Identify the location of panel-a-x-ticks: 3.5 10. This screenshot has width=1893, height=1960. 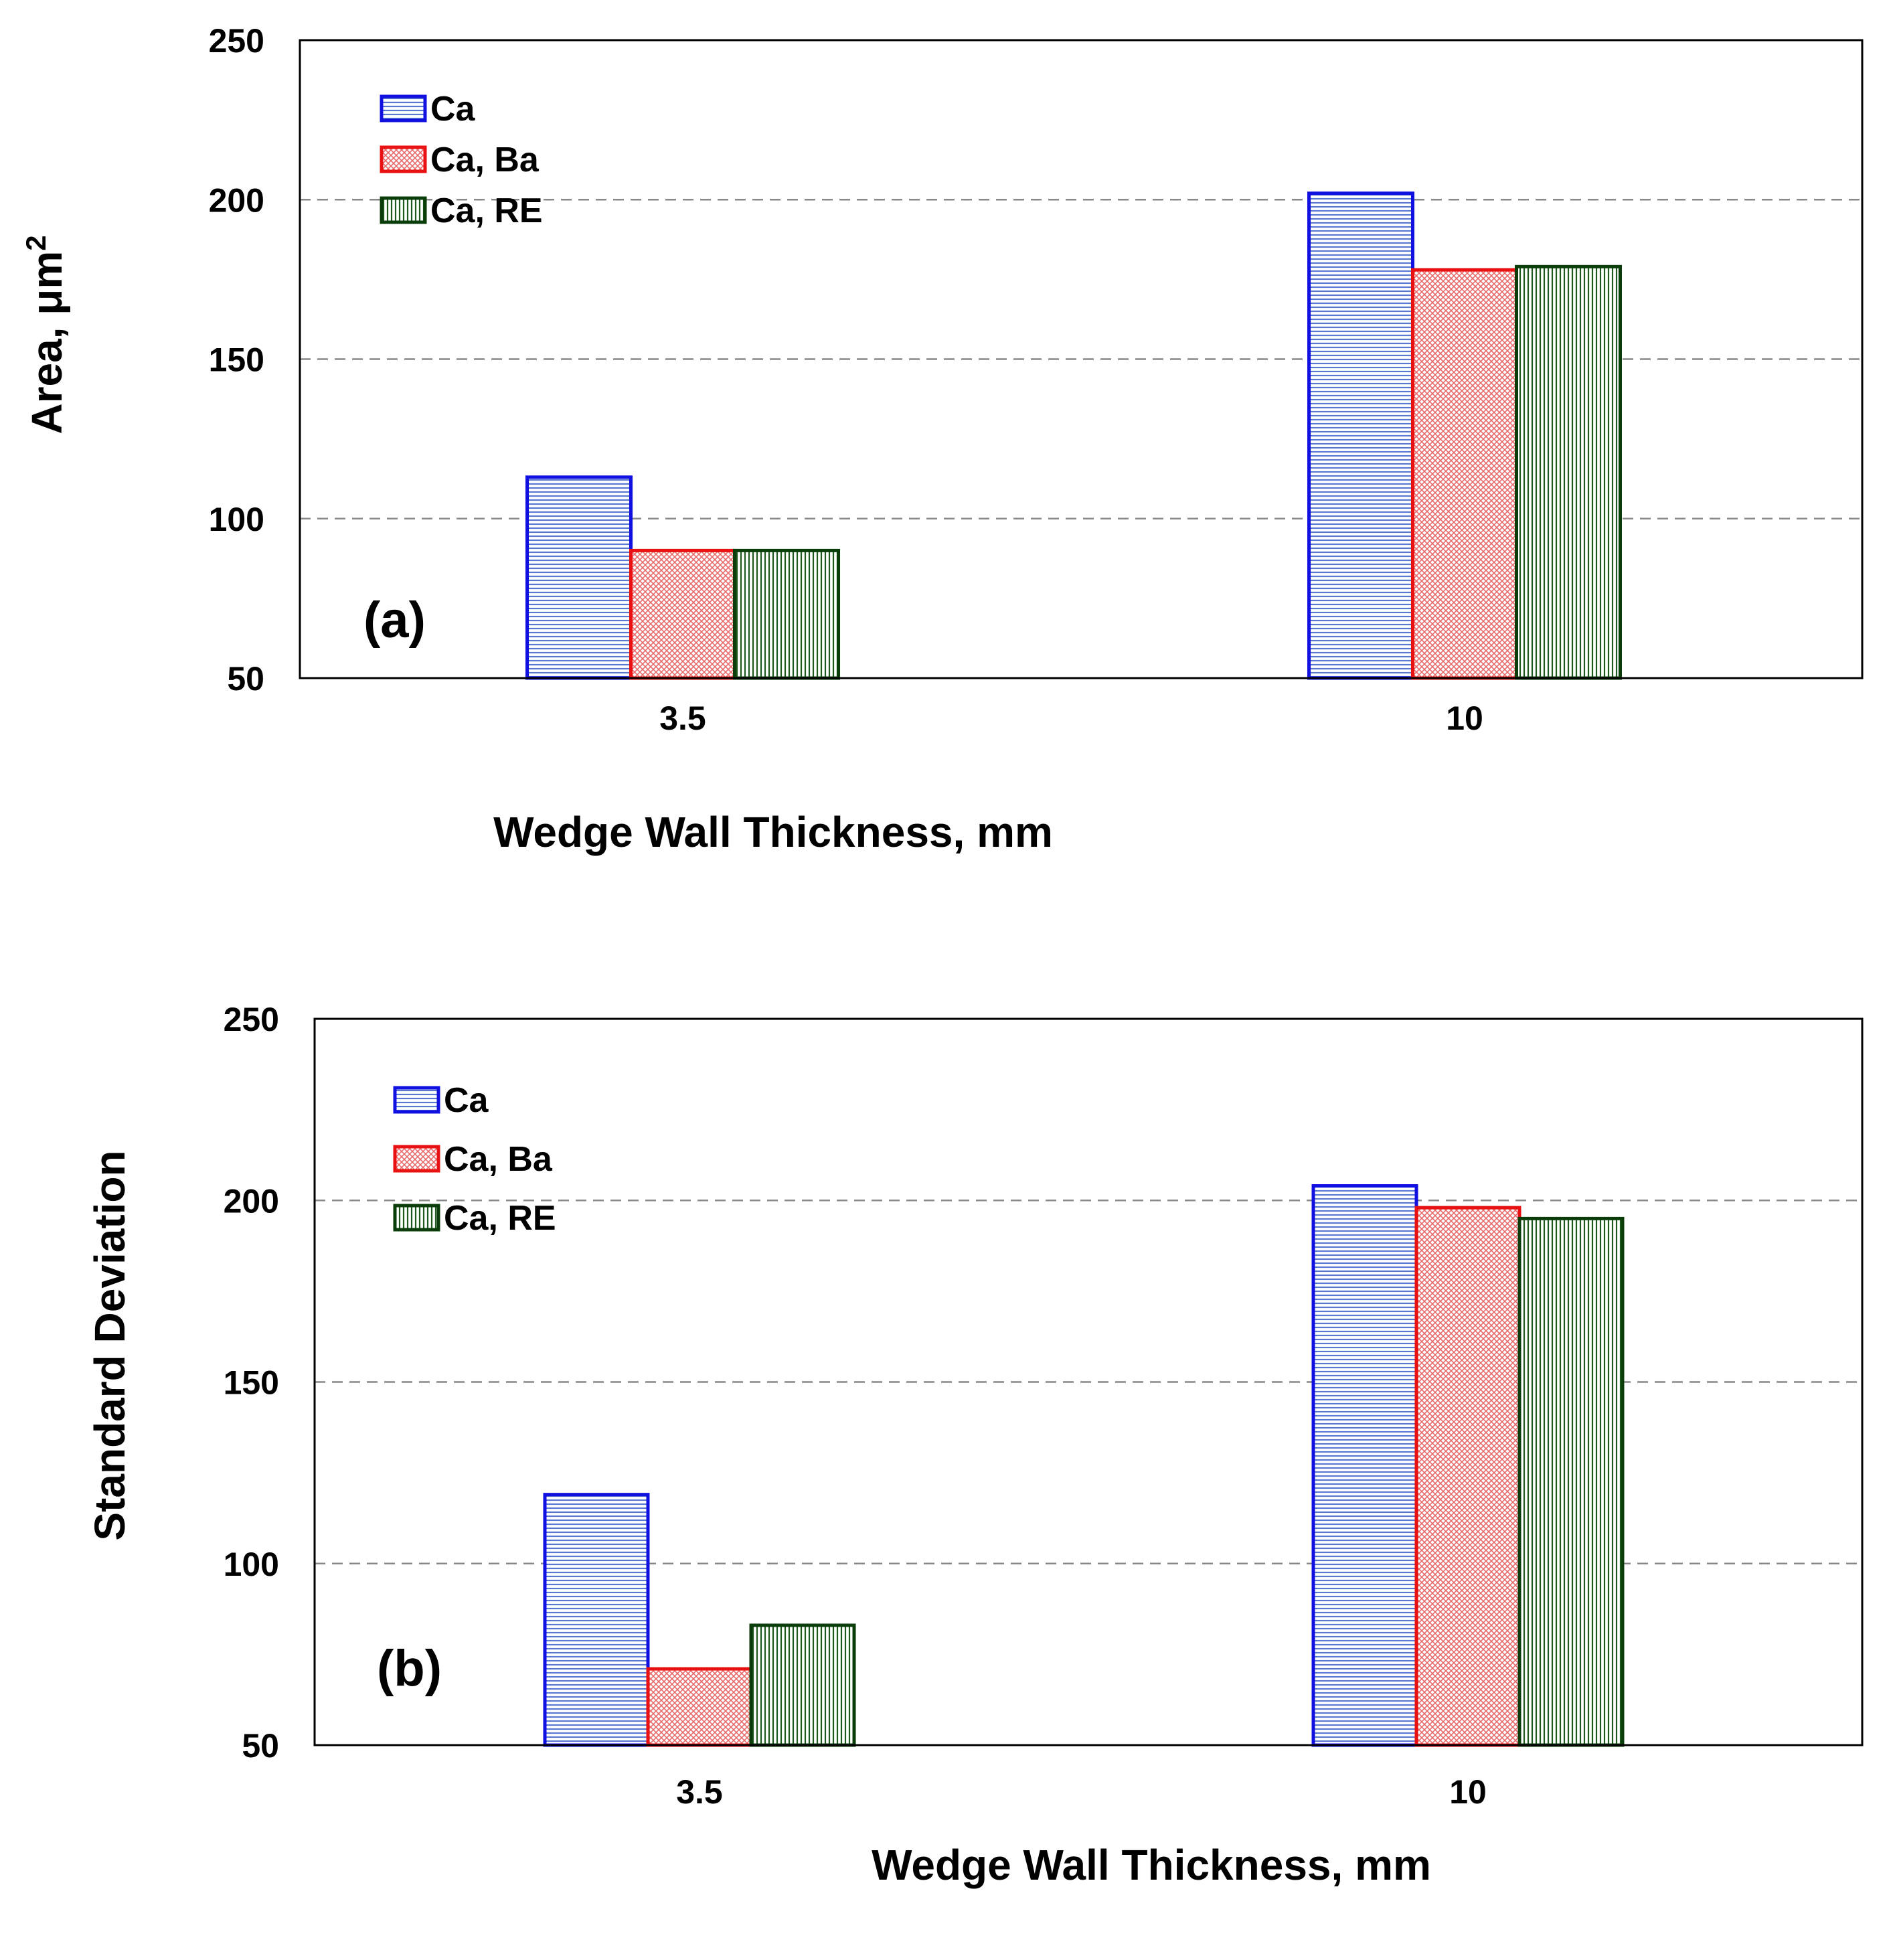
(1071, 718).